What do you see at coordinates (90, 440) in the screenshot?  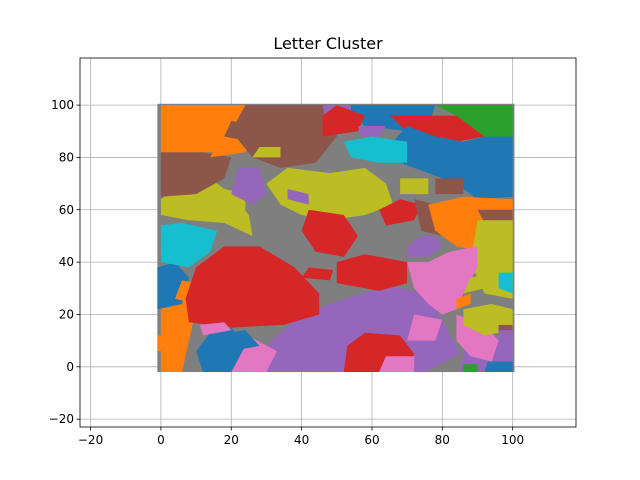 I see `x-tick-label: −20` at bounding box center [90, 440].